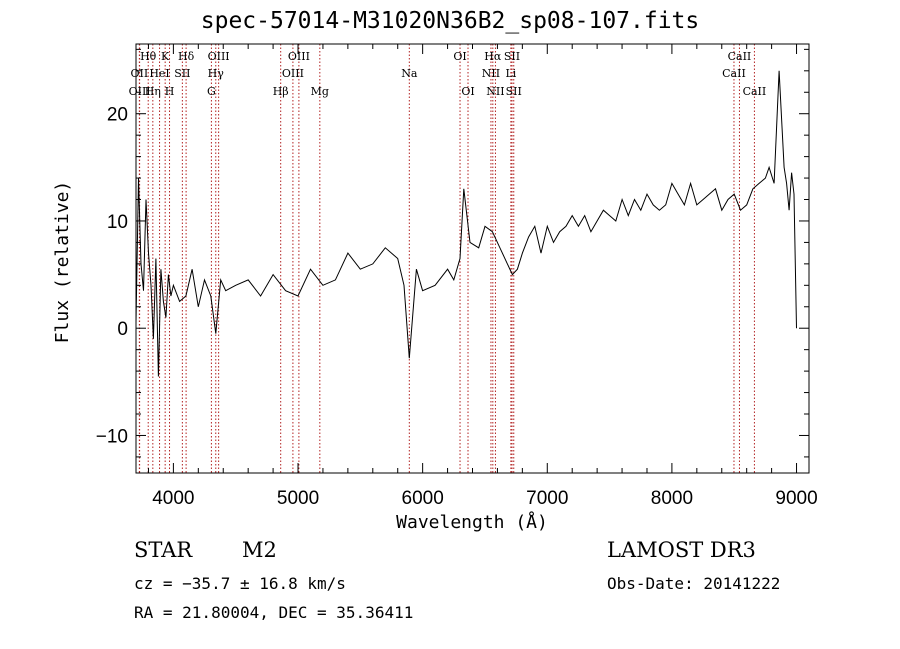 The image size is (900, 649). I want to click on line-label: H, so click(170, 91).